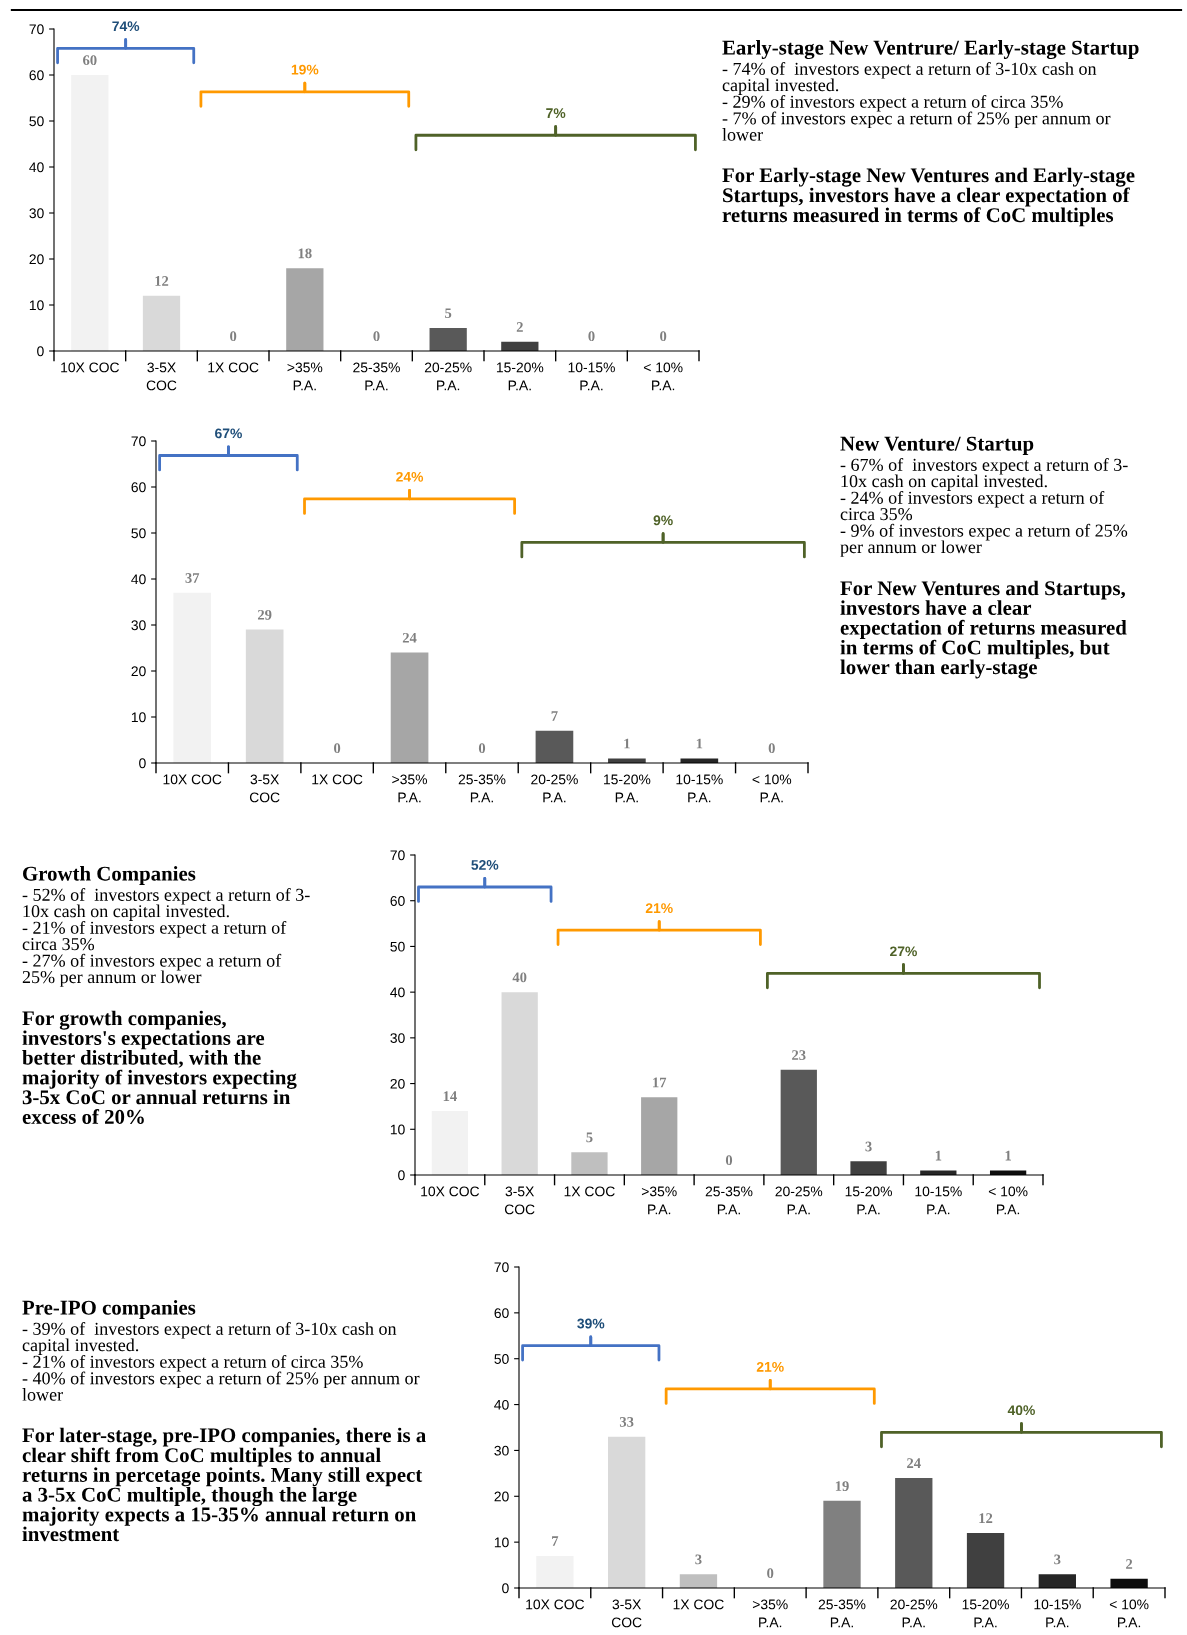  I want to click on data-label: 19, so click(842, 1486).